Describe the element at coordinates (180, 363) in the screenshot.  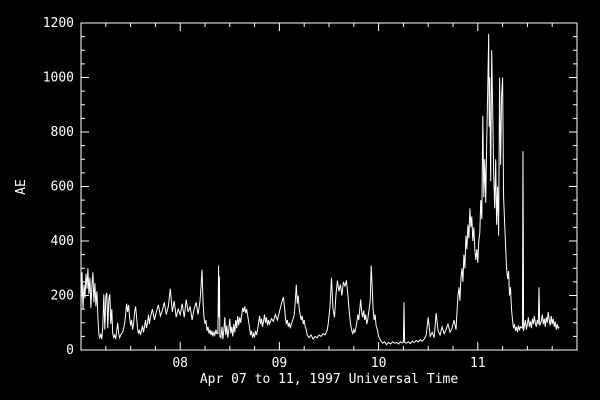
I see `x-tick-label: 08` at that location.